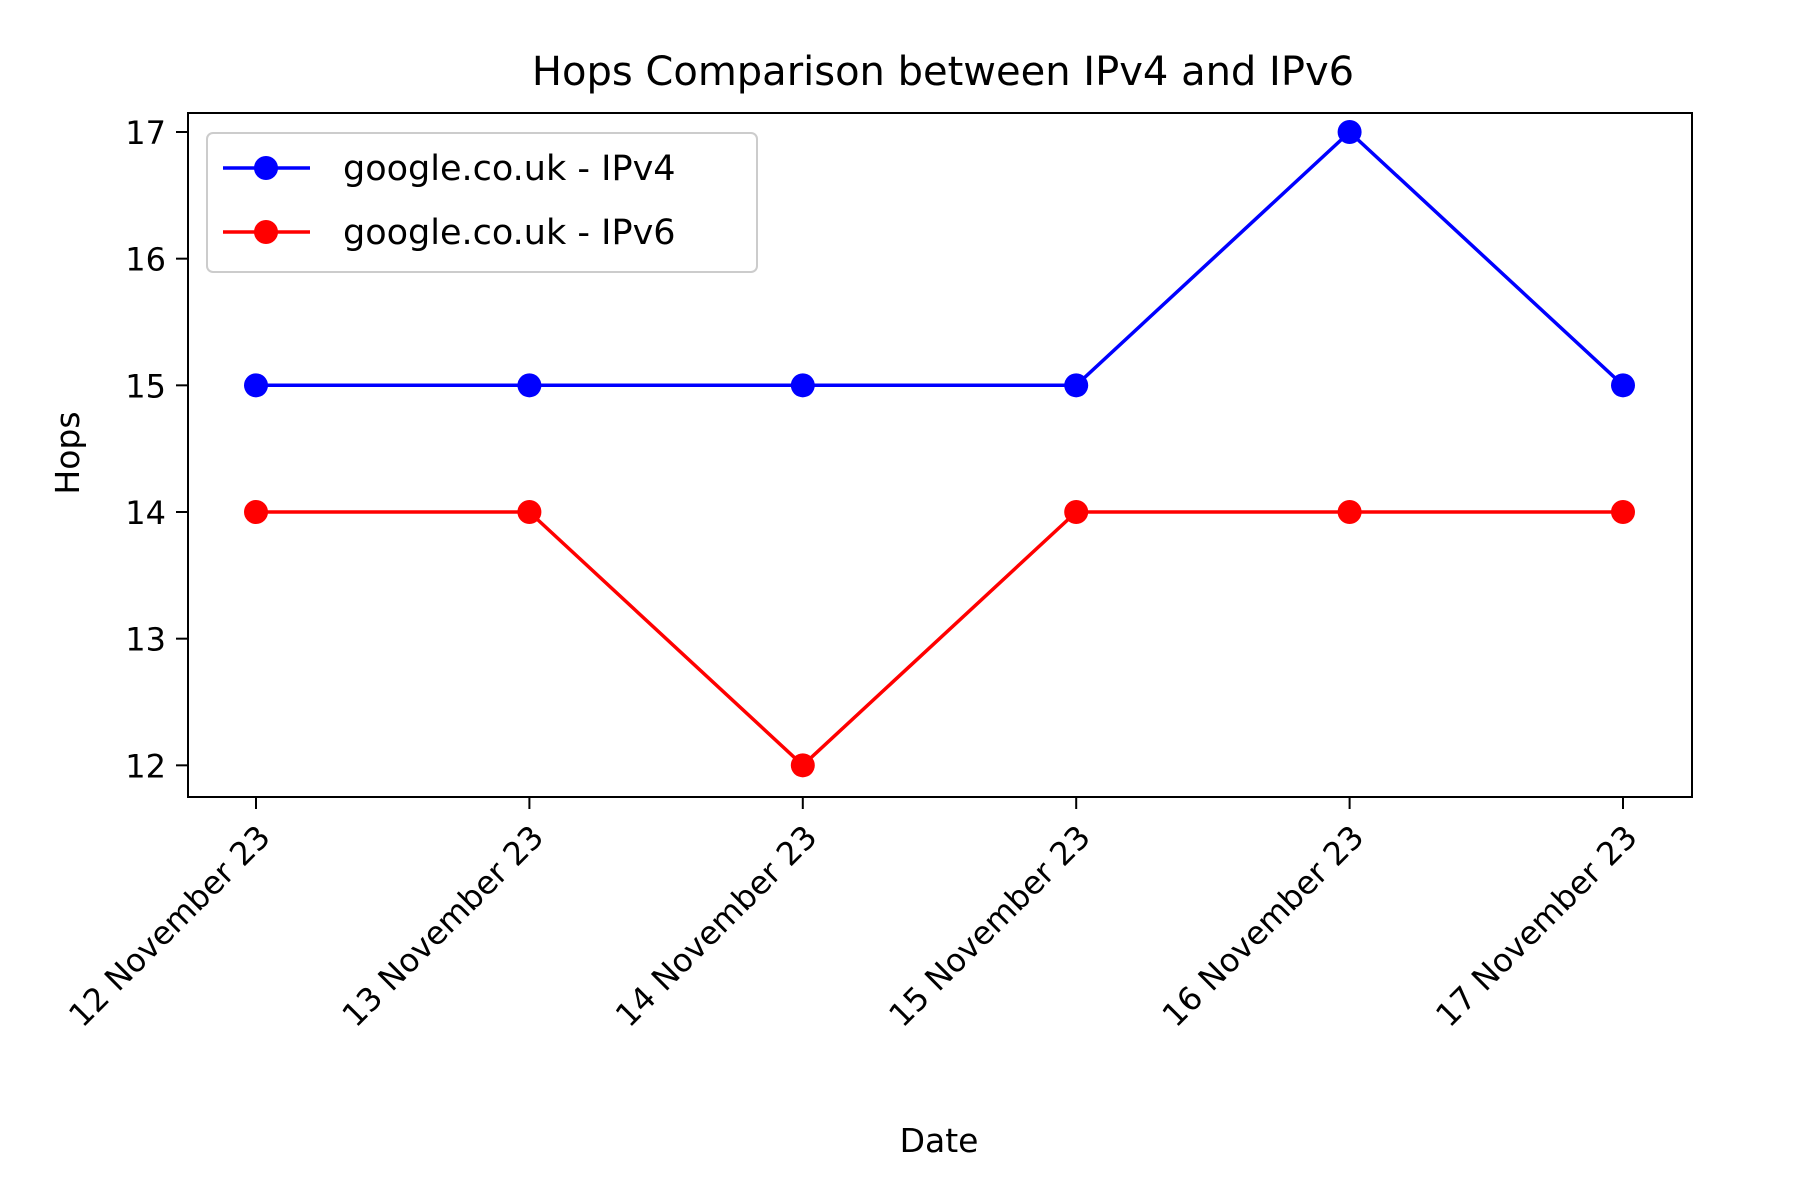 The image size is (1800, 1200). I want to click on y-axis-label: Hops, so click(67, 452).